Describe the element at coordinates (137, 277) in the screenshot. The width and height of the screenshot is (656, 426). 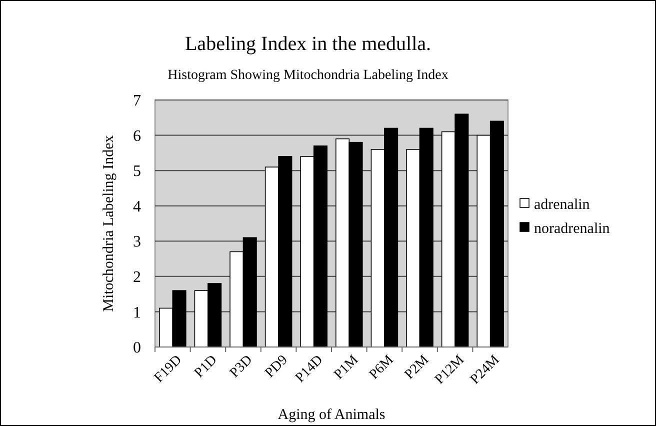
I see `y-tick-label: 2` at that location.